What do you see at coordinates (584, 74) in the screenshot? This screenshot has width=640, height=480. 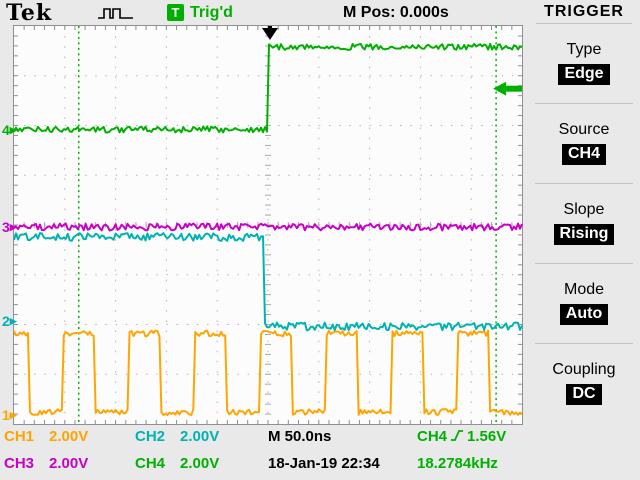 I see `menu-item-value: Edge` at bounding box center [584, 74].